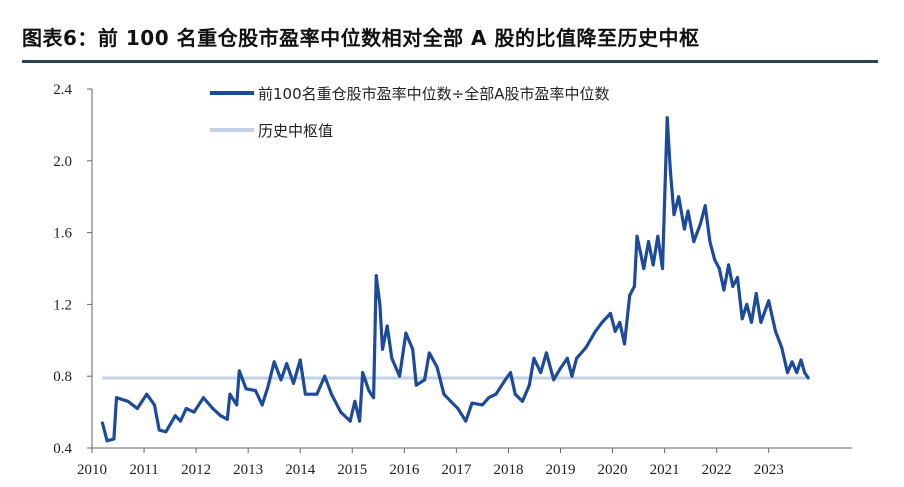  I want to click on legend-label-median: 历史中枢值, so click(295, 131).